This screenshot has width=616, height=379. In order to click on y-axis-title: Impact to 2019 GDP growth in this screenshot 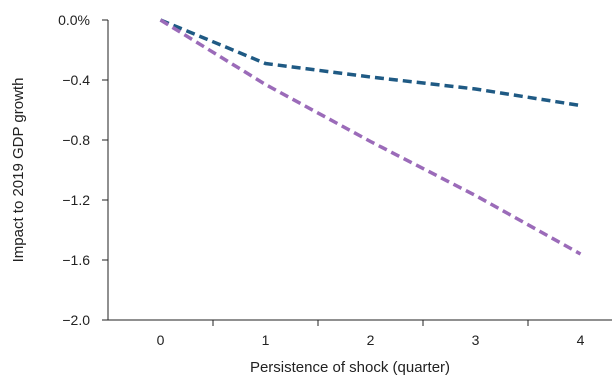, I will do `click(18, 170)`.